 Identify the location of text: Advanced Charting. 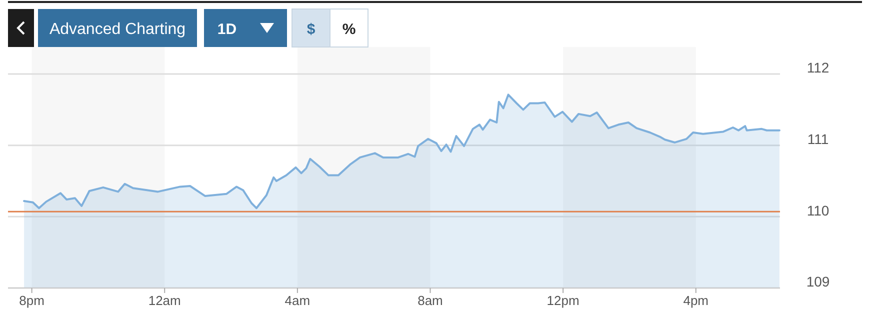
(117, 29).